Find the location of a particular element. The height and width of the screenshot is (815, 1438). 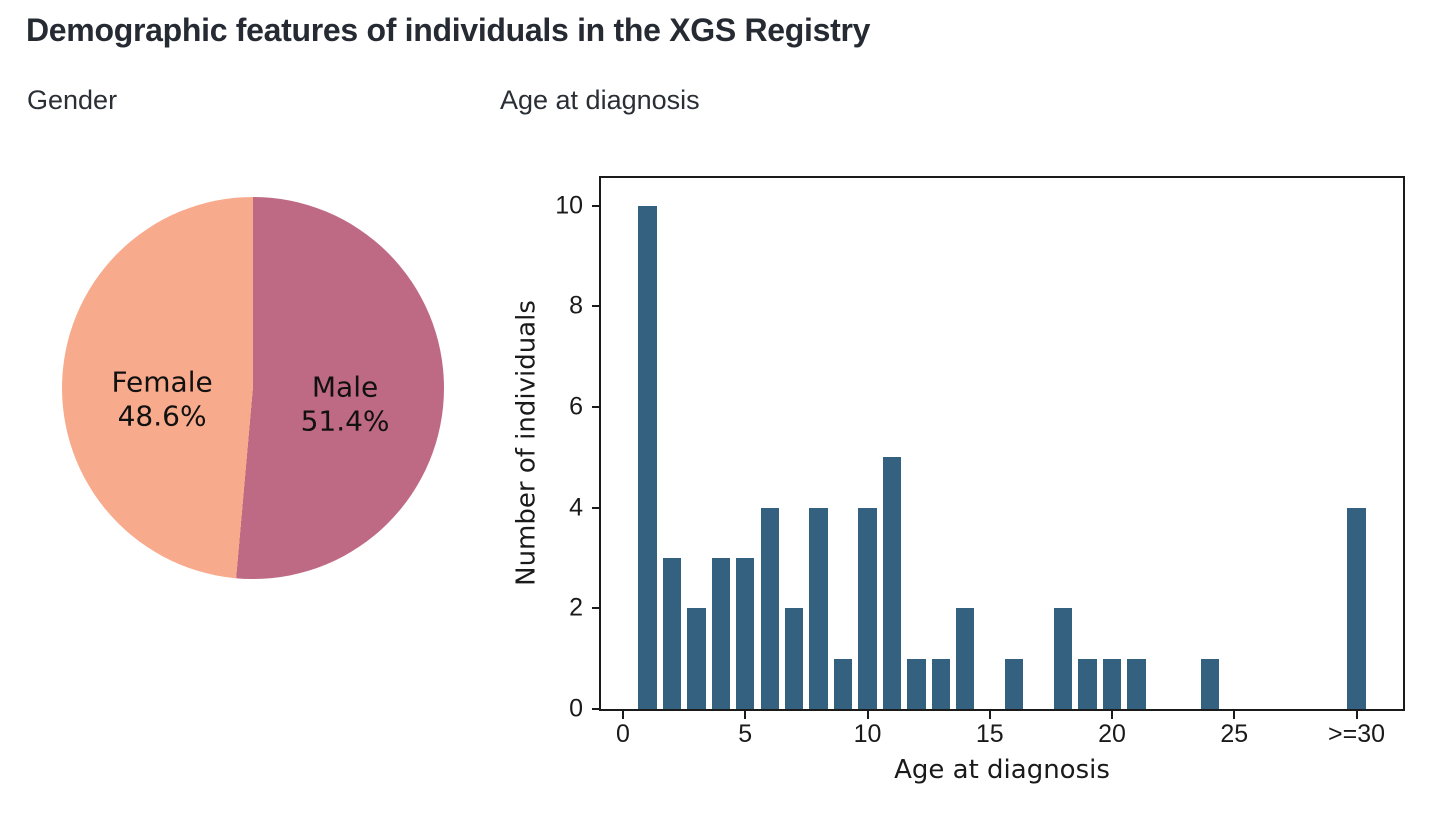

x-tick-label-0: 0 is located at coordinates (623, 734).